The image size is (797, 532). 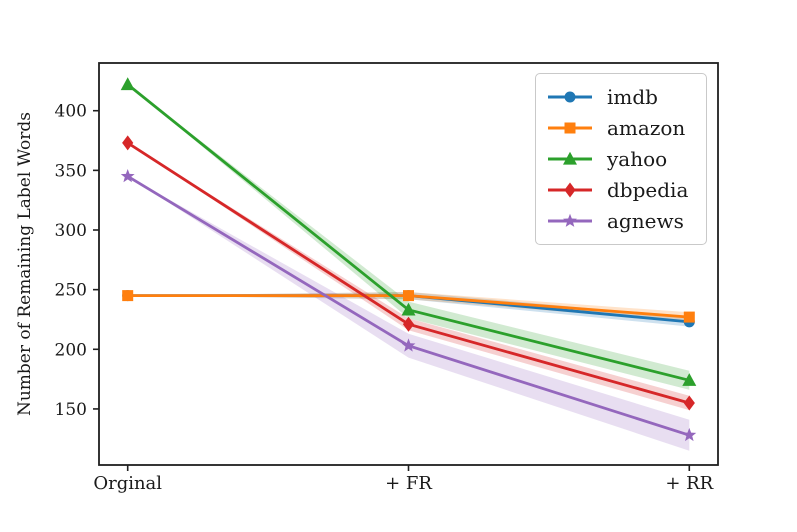 I want to click on chart-legend: imdb amazon yahoo dbpedia agnews, so click(x=621, y=159).